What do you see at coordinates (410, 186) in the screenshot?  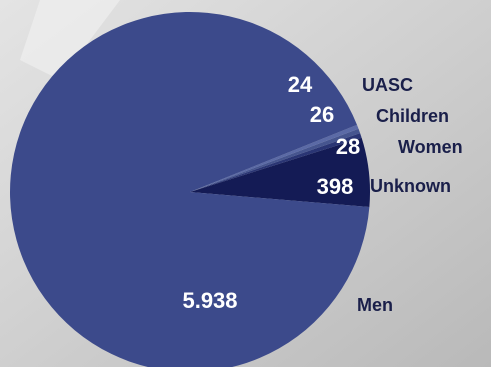 I see `category-label: Unknown` at bounding box center [410, 186].